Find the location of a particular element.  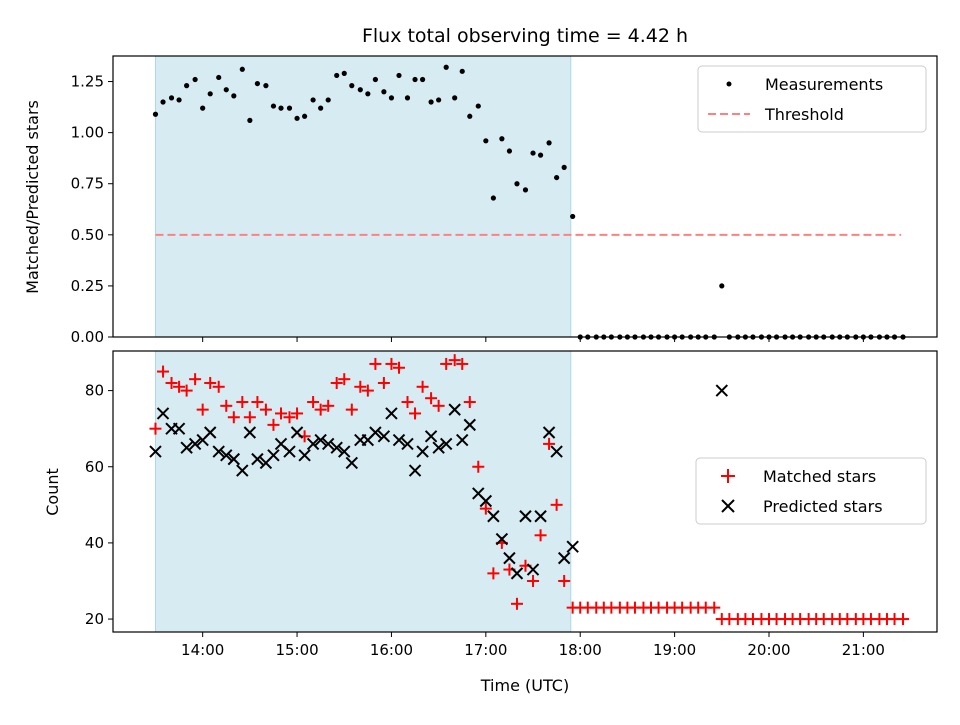

ratio-legend: Measurements Threshold is located at coordinates (812, 99).